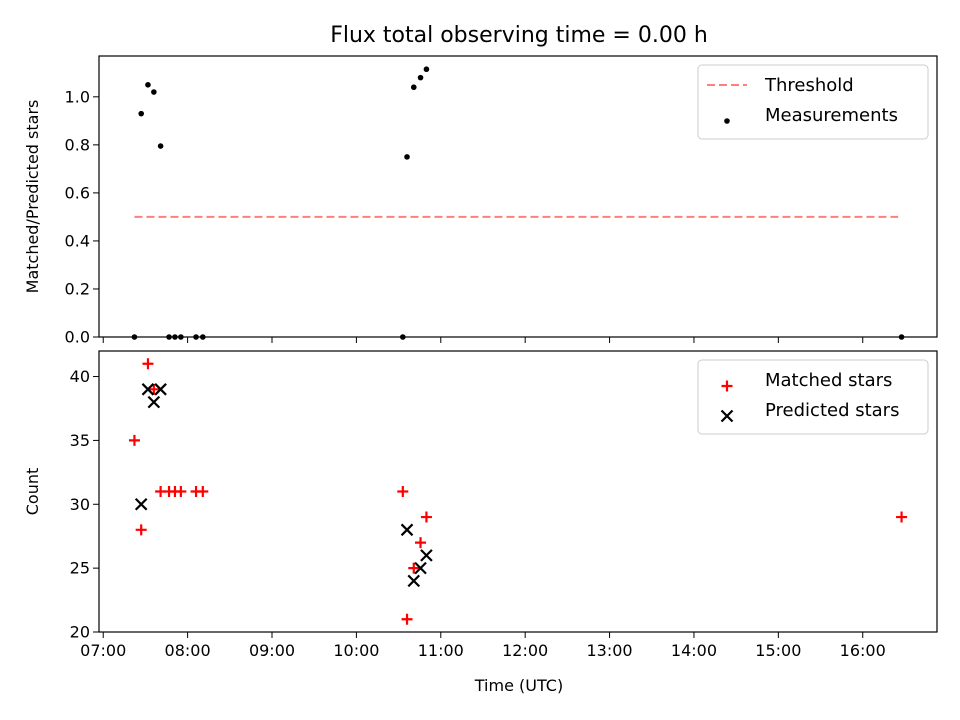  Describe the element at coordinates (32, 492) in the screenshot. I see `y-axis-label: Count` at that location.